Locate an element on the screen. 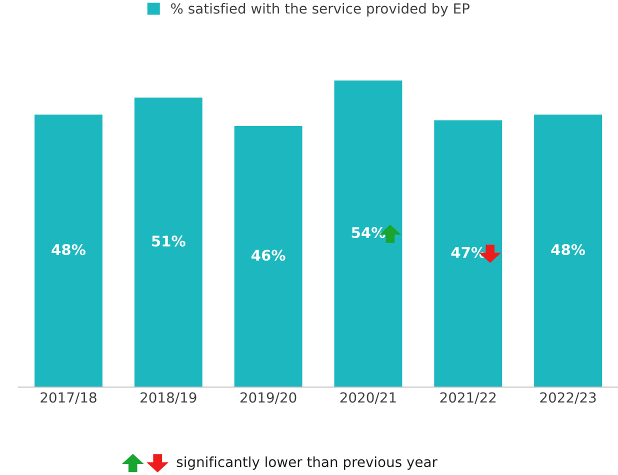  data-label: 54% is located at coordinates (369, 232).